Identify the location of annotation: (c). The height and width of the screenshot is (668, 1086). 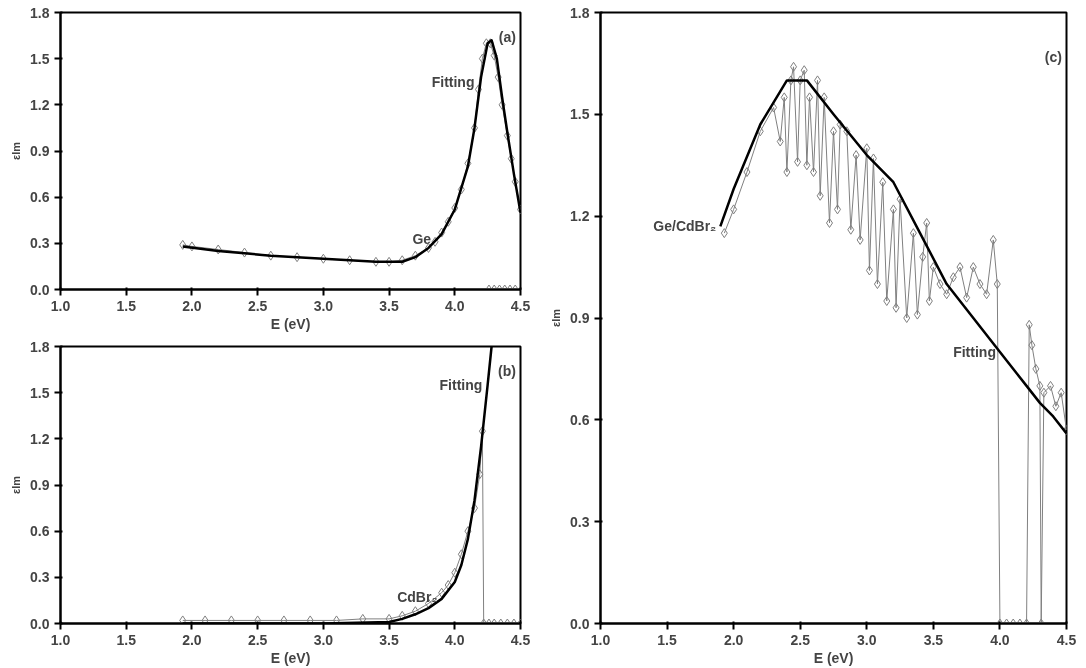
(1053, 57).